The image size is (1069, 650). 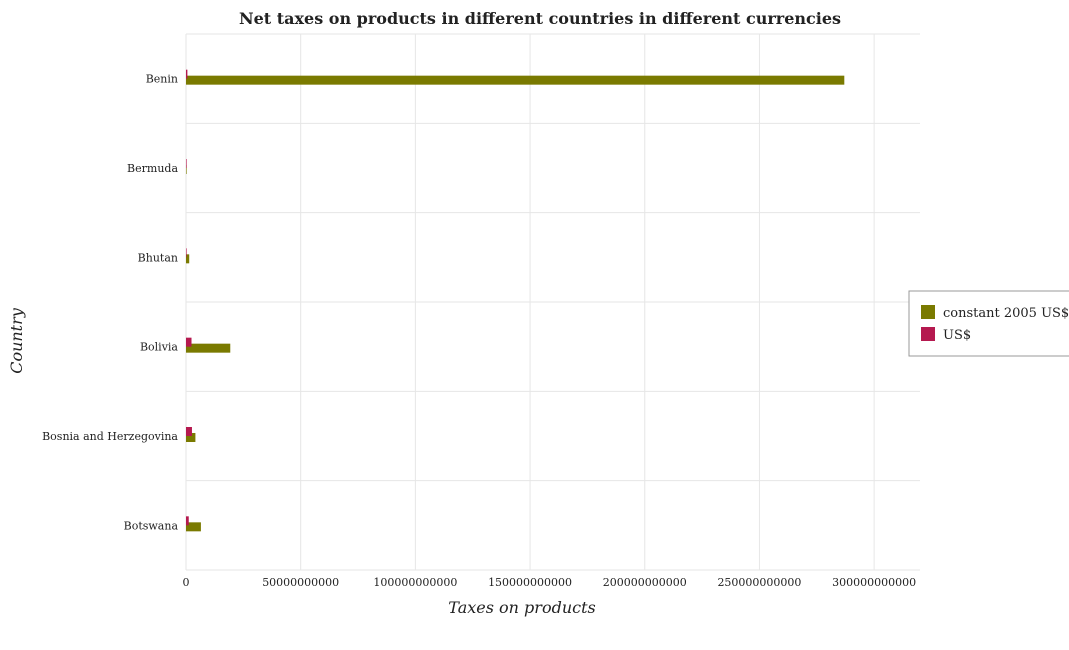 I want to click on legend-swatch-constant-2005, so click(x=928, y=312).